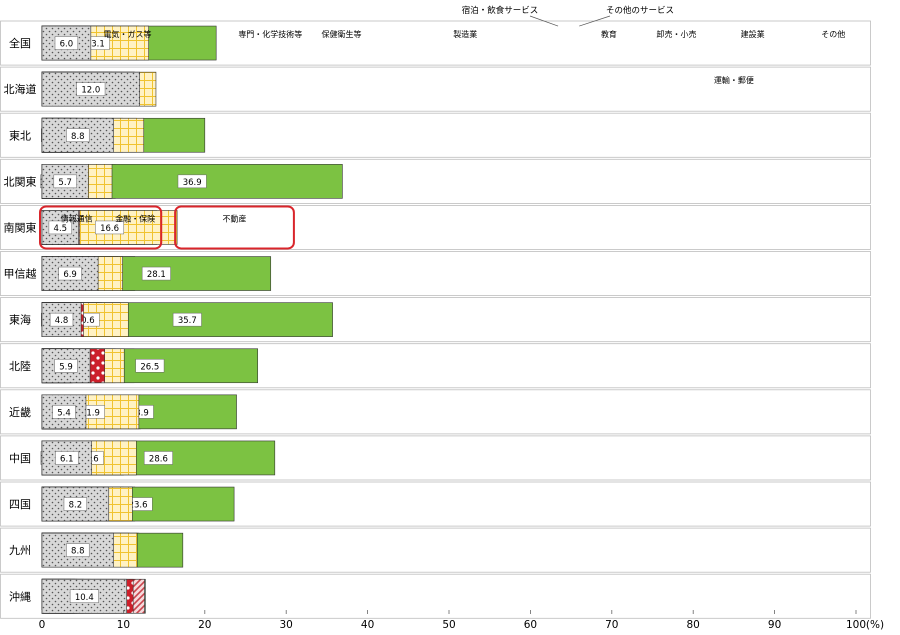 Image resolution: width=900 pixels, height=635 pixels. I want to click on data-label: 26.5, so click(149, 367).